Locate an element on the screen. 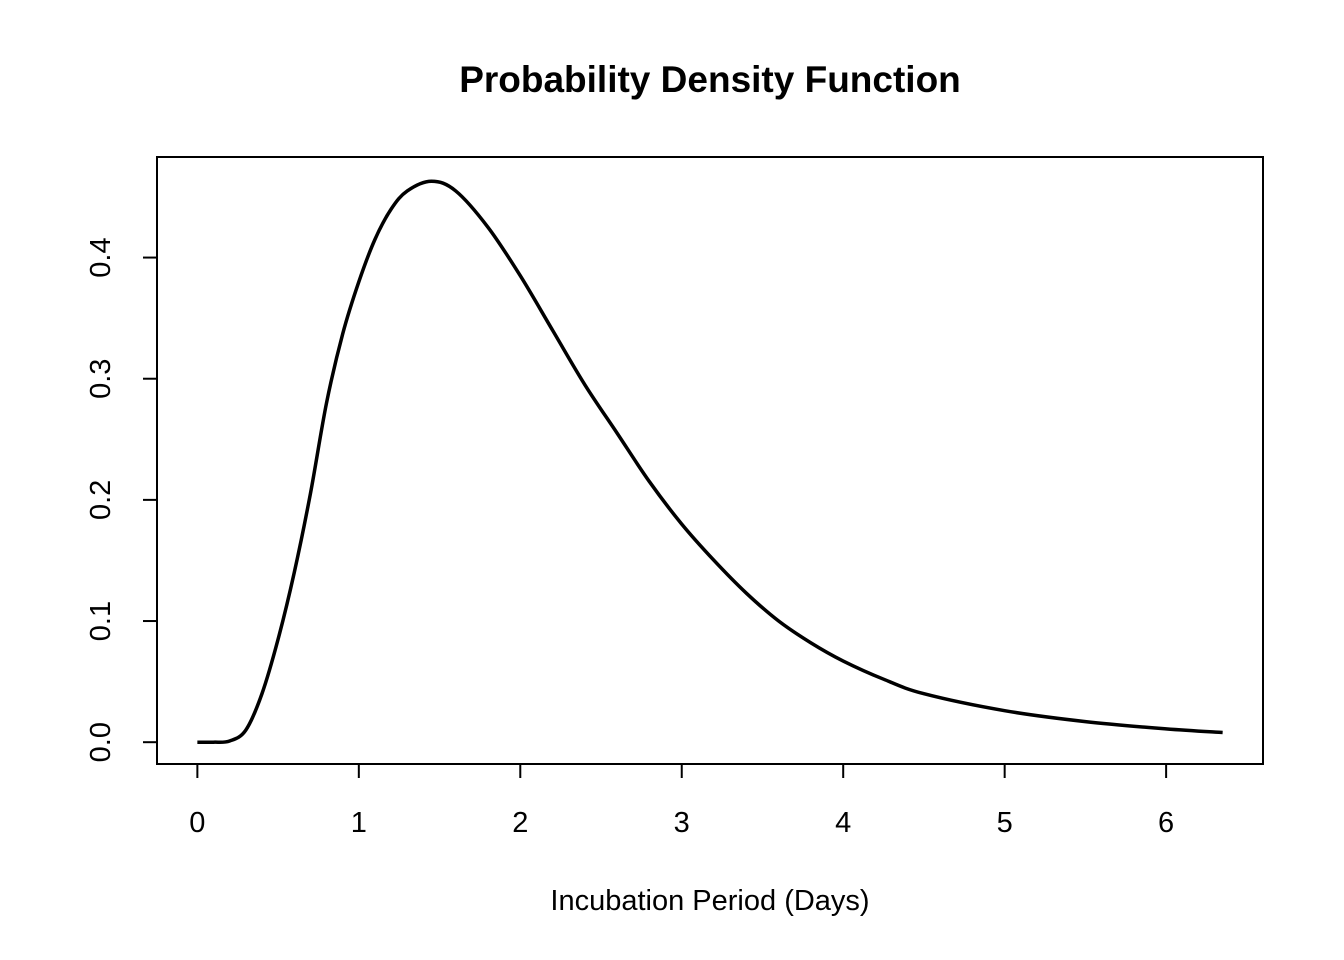  y-axis: 0.0 0.1 0.2 0.3 0.4 is located at coordinates (121, 499).